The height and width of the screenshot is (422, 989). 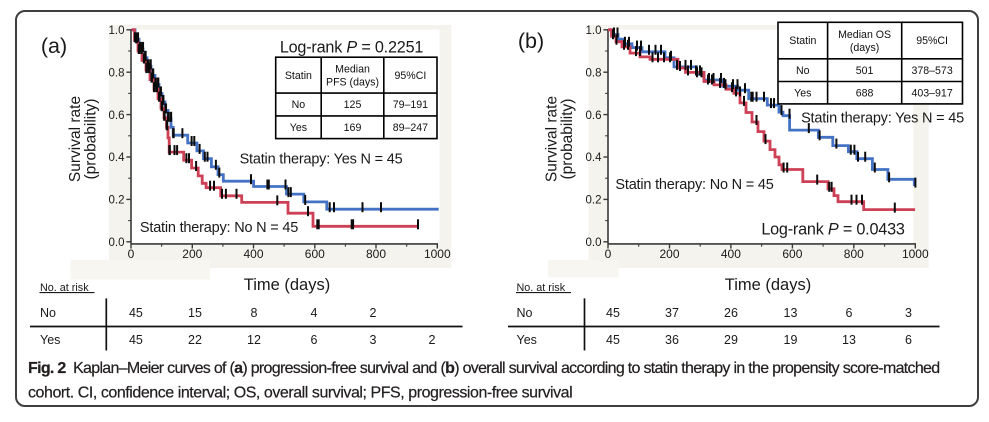 What do you see at coordinates (352, 69) in the screenshot?
I see `svg-text: Median` at bounding box center [352, 69].